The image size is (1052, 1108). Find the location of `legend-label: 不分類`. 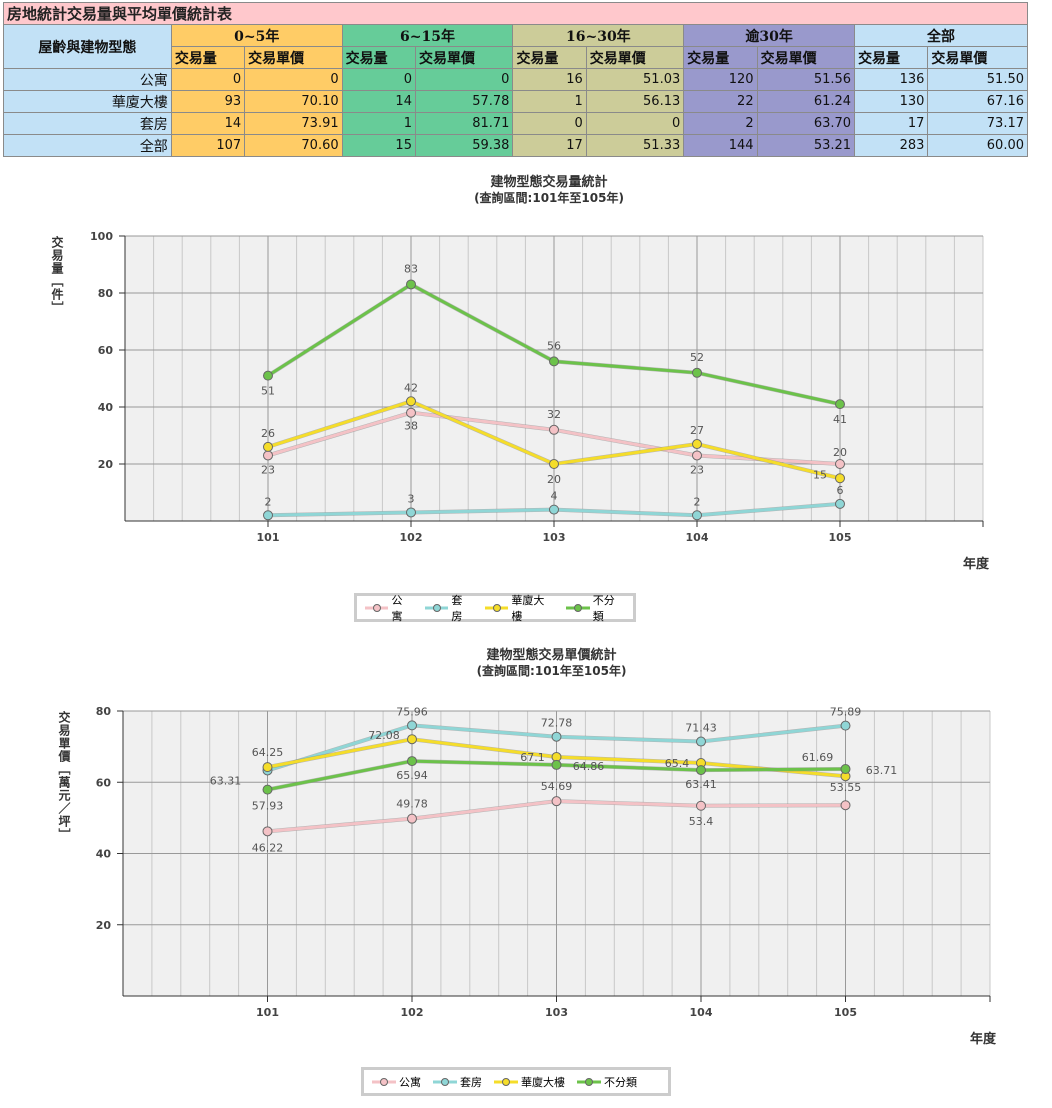

legend-label: 不分類 is located at coordinates (620, 1082).